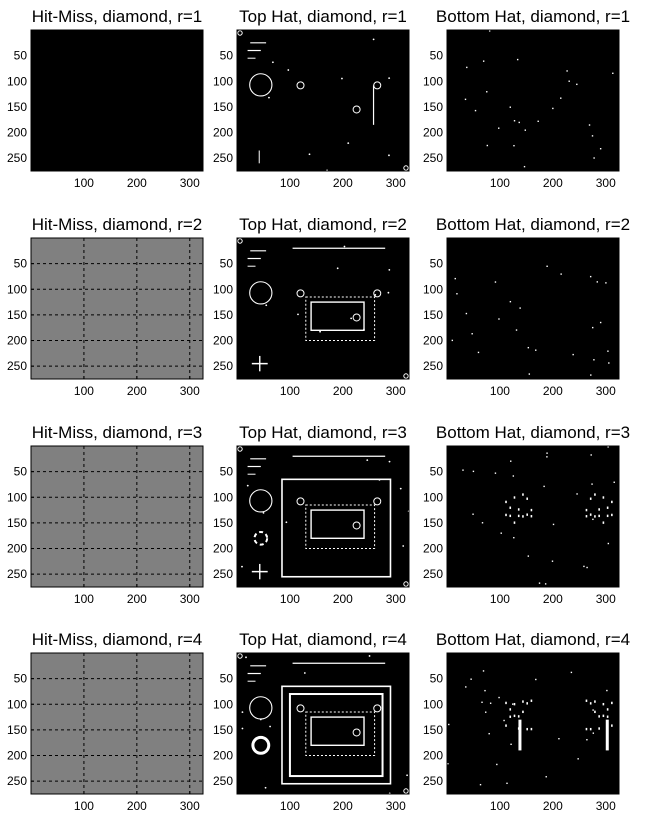 This screenshot has width=649, height=818. I want to click on panel-title: Top Hat, diamond, r=3, so click(323, 432).